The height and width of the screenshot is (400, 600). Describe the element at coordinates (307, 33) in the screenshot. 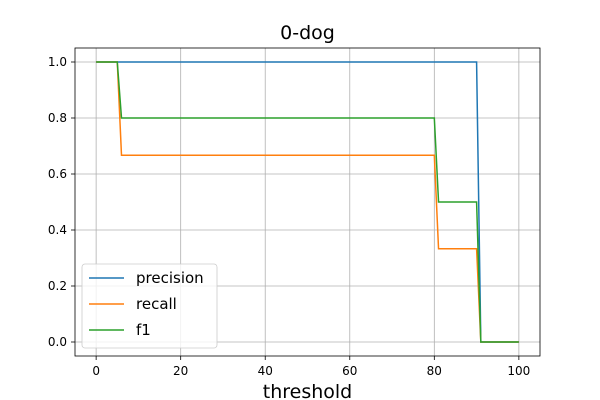

I see `chart-title: 0-dog` at that location.